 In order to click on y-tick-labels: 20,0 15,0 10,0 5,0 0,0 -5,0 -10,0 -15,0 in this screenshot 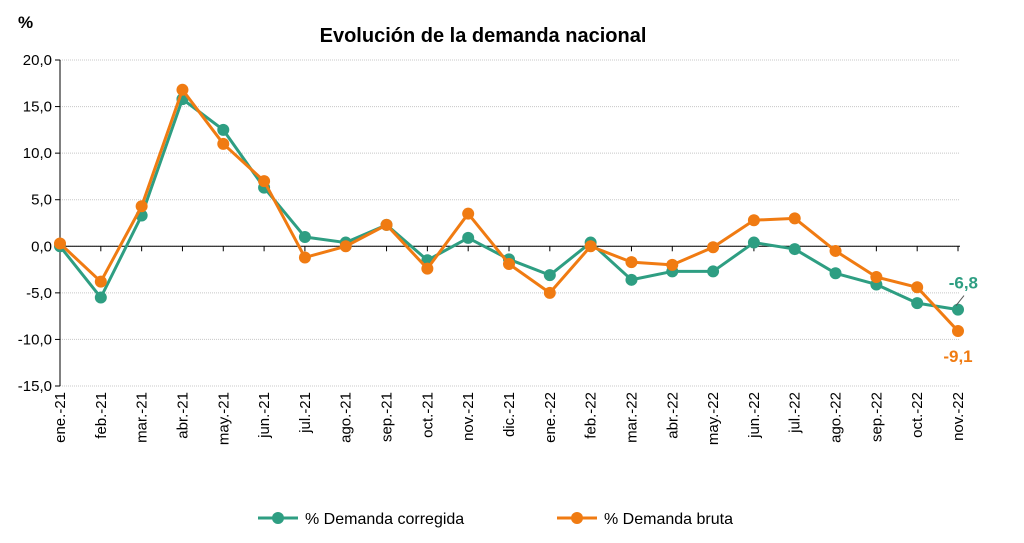, I will do `click(35, 223)`.